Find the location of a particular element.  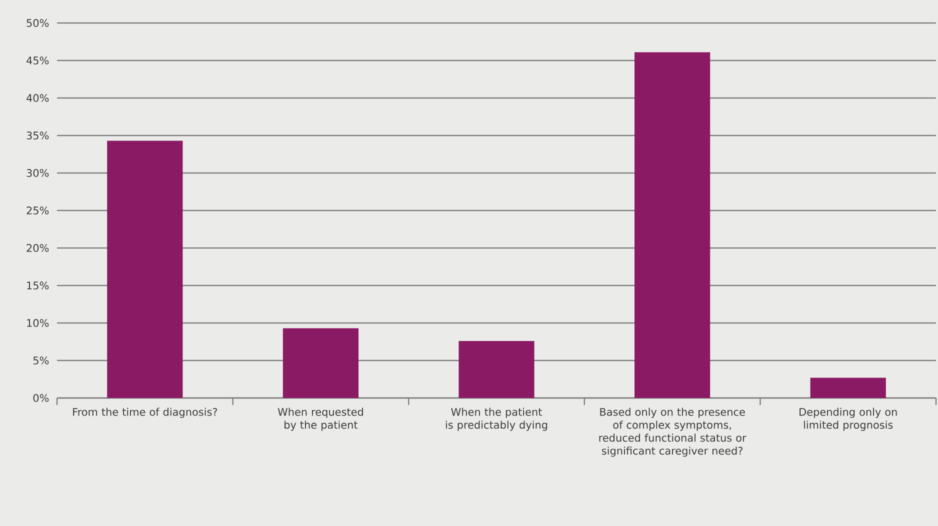

y-tick-label: 0% is located at coordinates (41, 398).